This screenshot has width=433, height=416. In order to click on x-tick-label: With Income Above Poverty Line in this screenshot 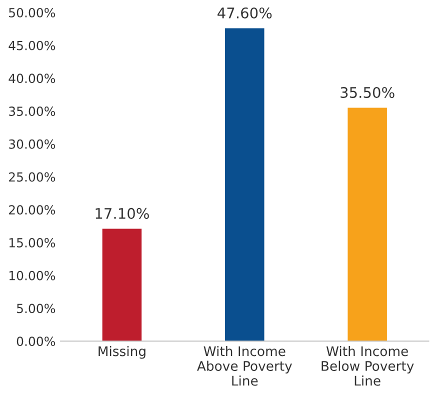, I will do `click(244, 366)`.